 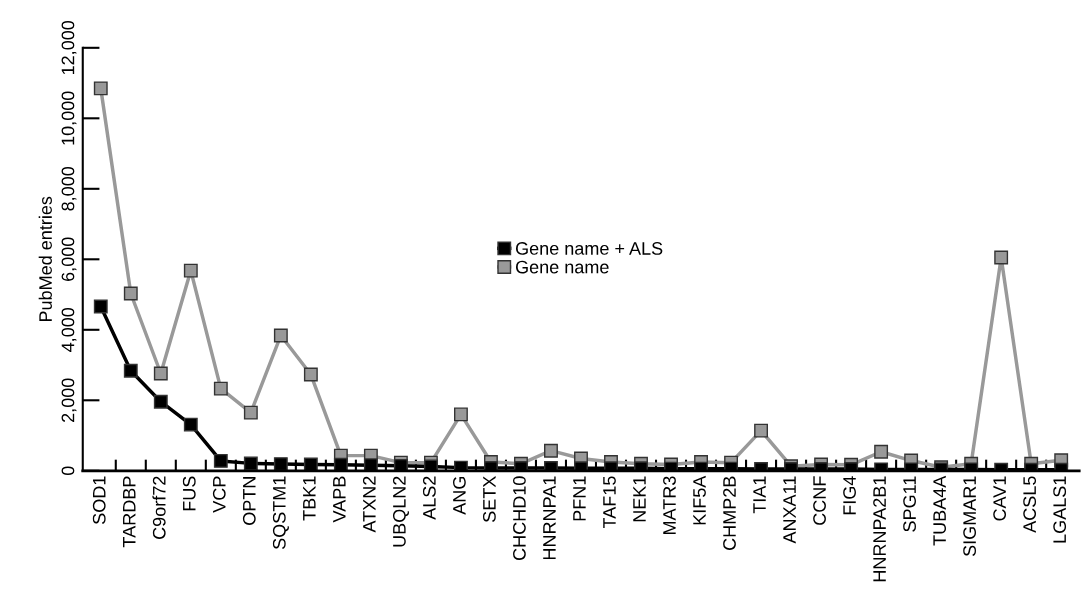 I want to click on x-tick-label: FIG4, so click(x=849, y=495).